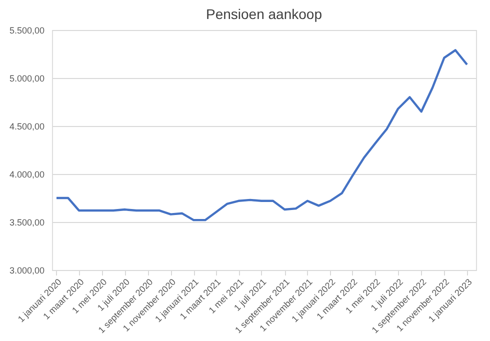 This screenshot has width=490, height=341. What do you see at coordinates (26, 223) in the screenshot?
I see `y-tick-label: 3.500,00` at bounding box center [26, 223].